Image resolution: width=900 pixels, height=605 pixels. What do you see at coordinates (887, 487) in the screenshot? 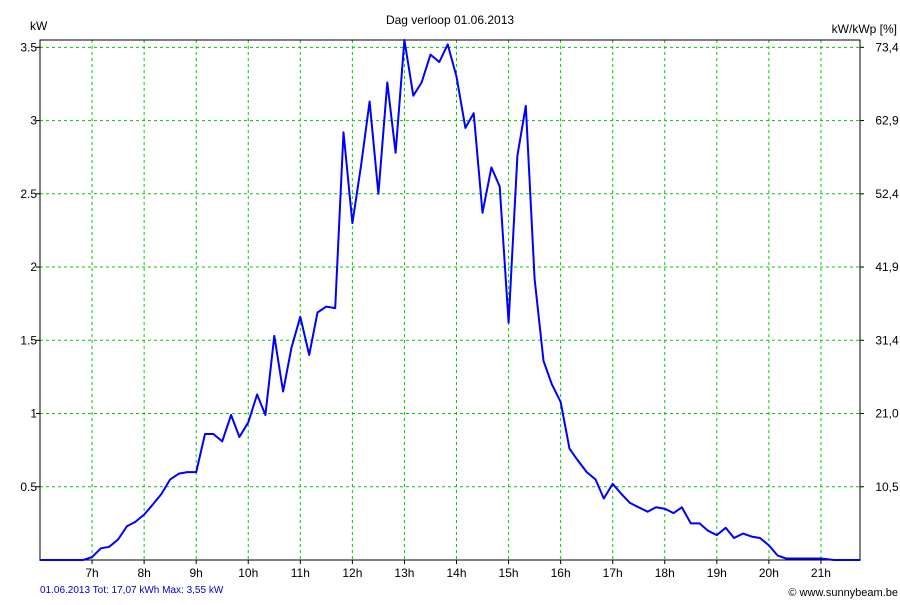
I see `y-tick-label-right: 10,5` at bounding box center [887, 487].